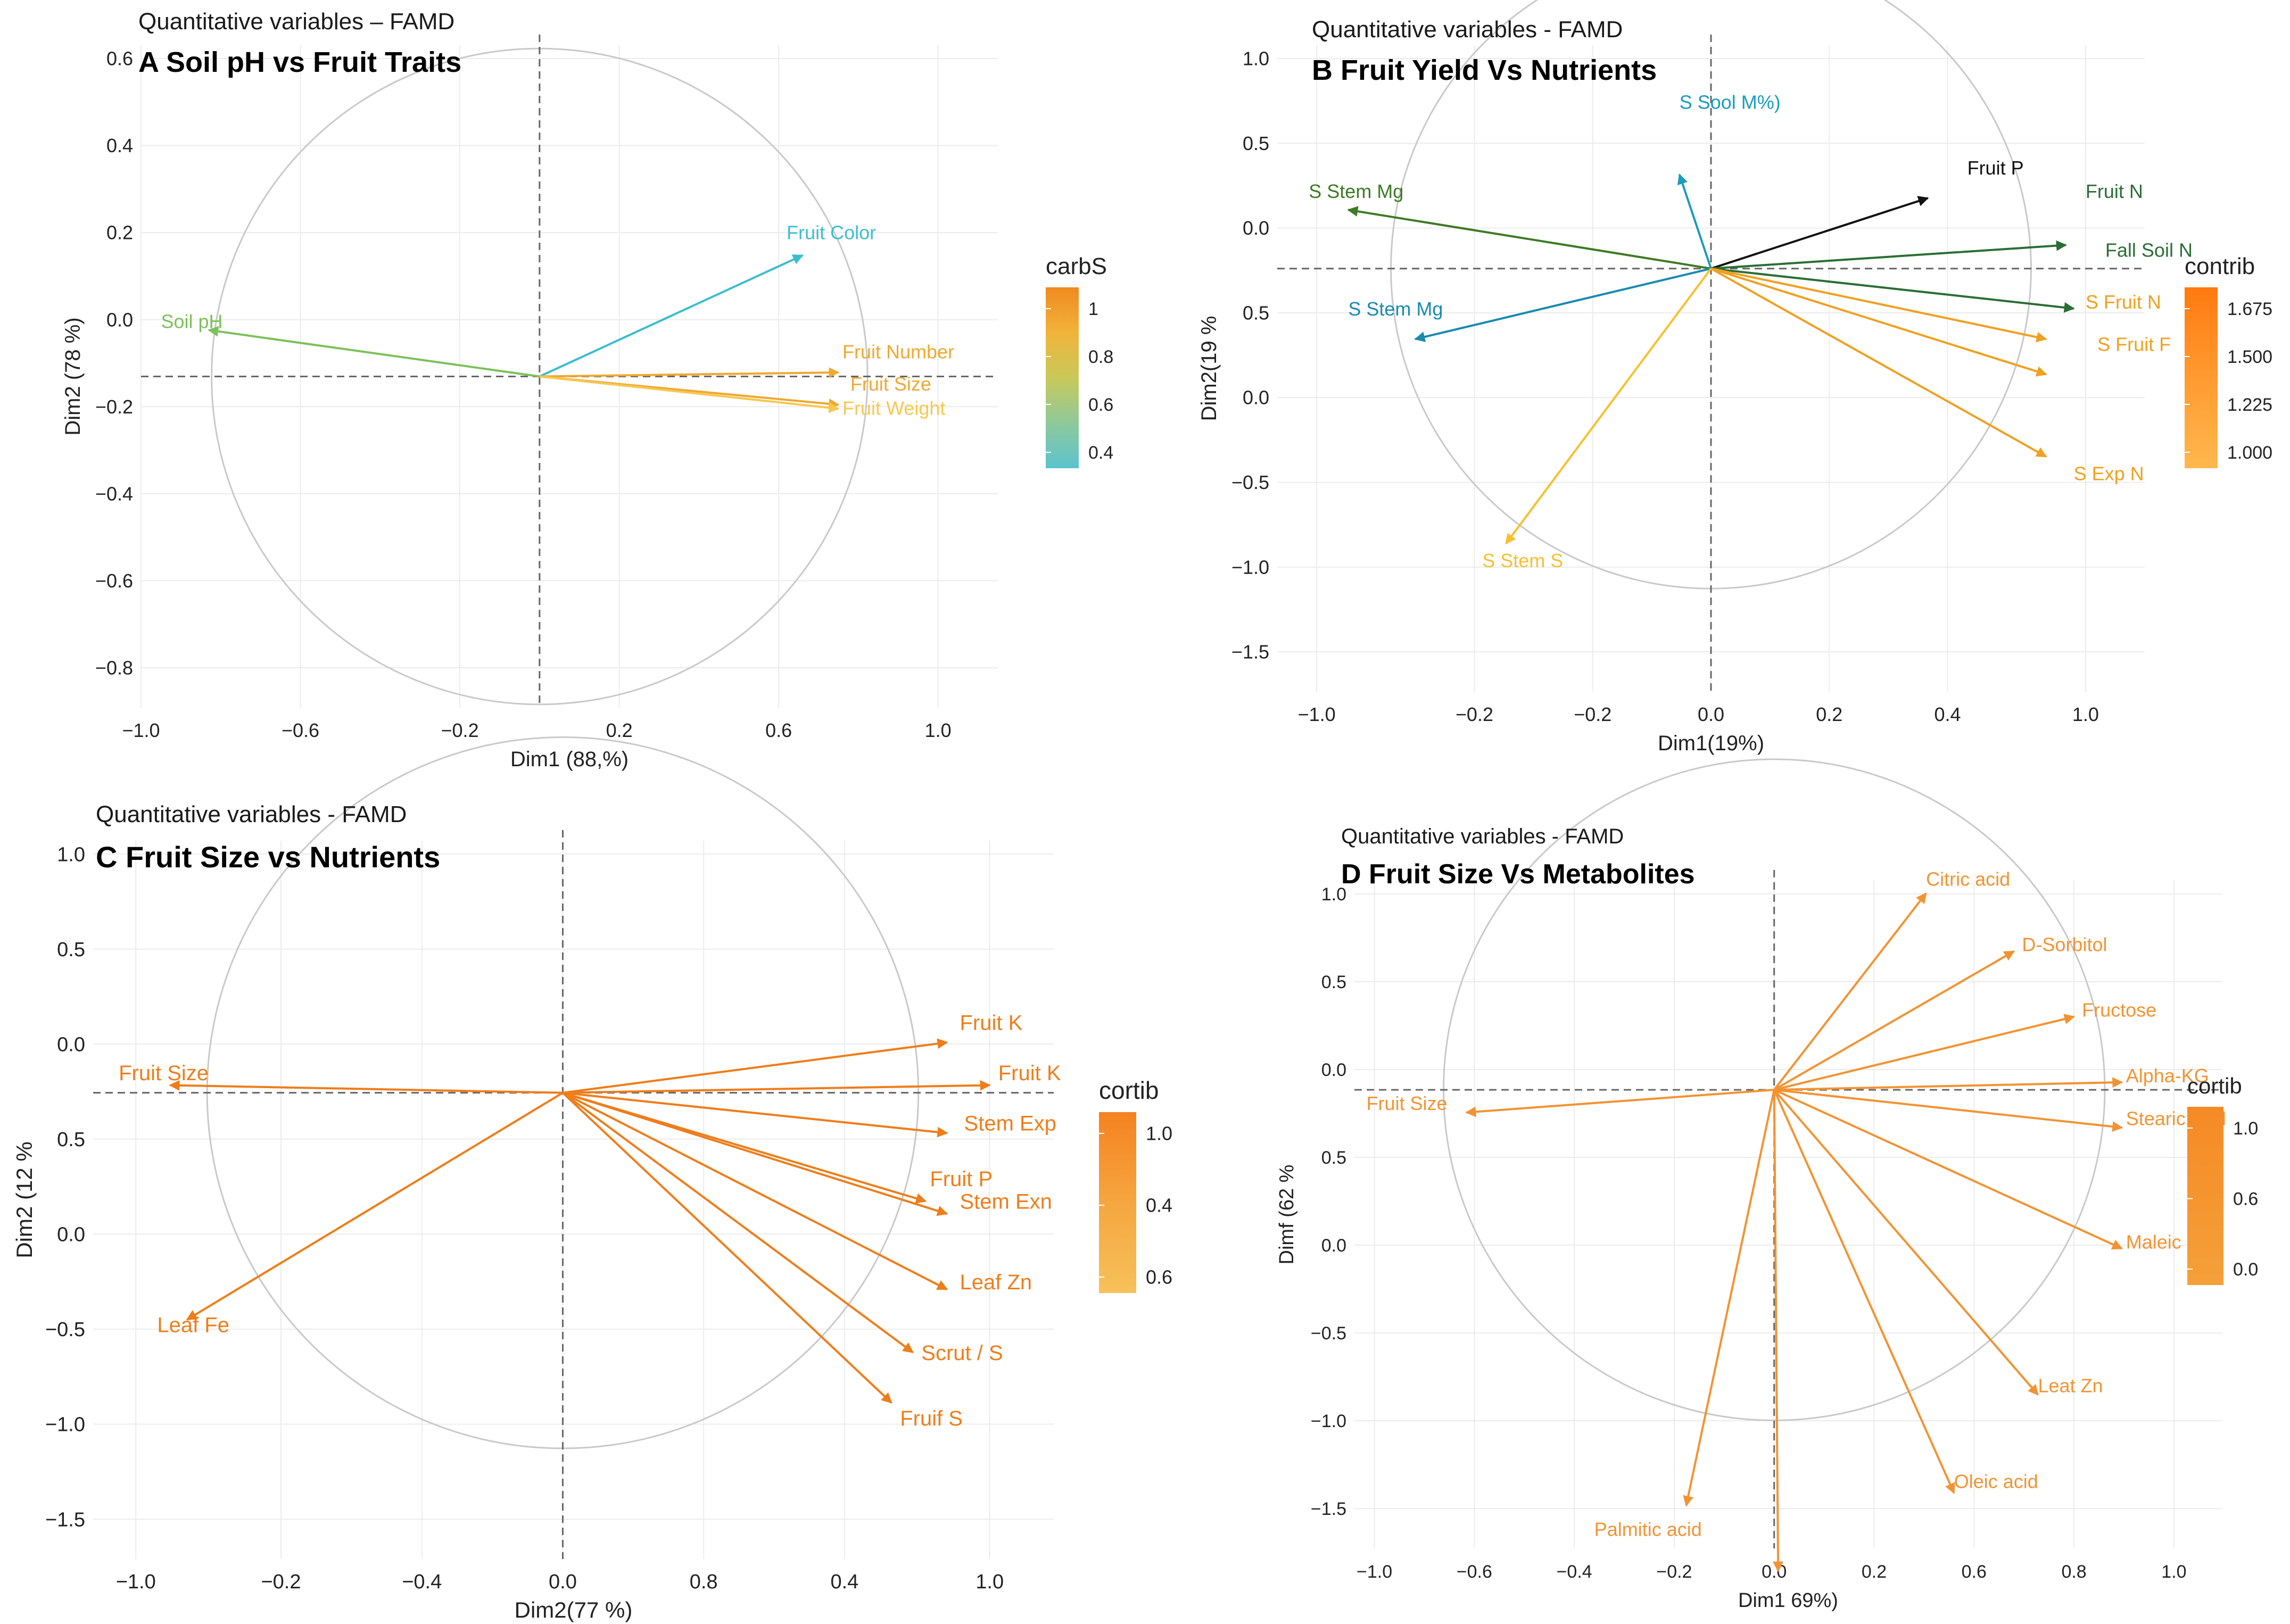  Describe the element at coordinates (65, 1520) in the screenshot. I see `y-tick-label: −1.5` at that location.